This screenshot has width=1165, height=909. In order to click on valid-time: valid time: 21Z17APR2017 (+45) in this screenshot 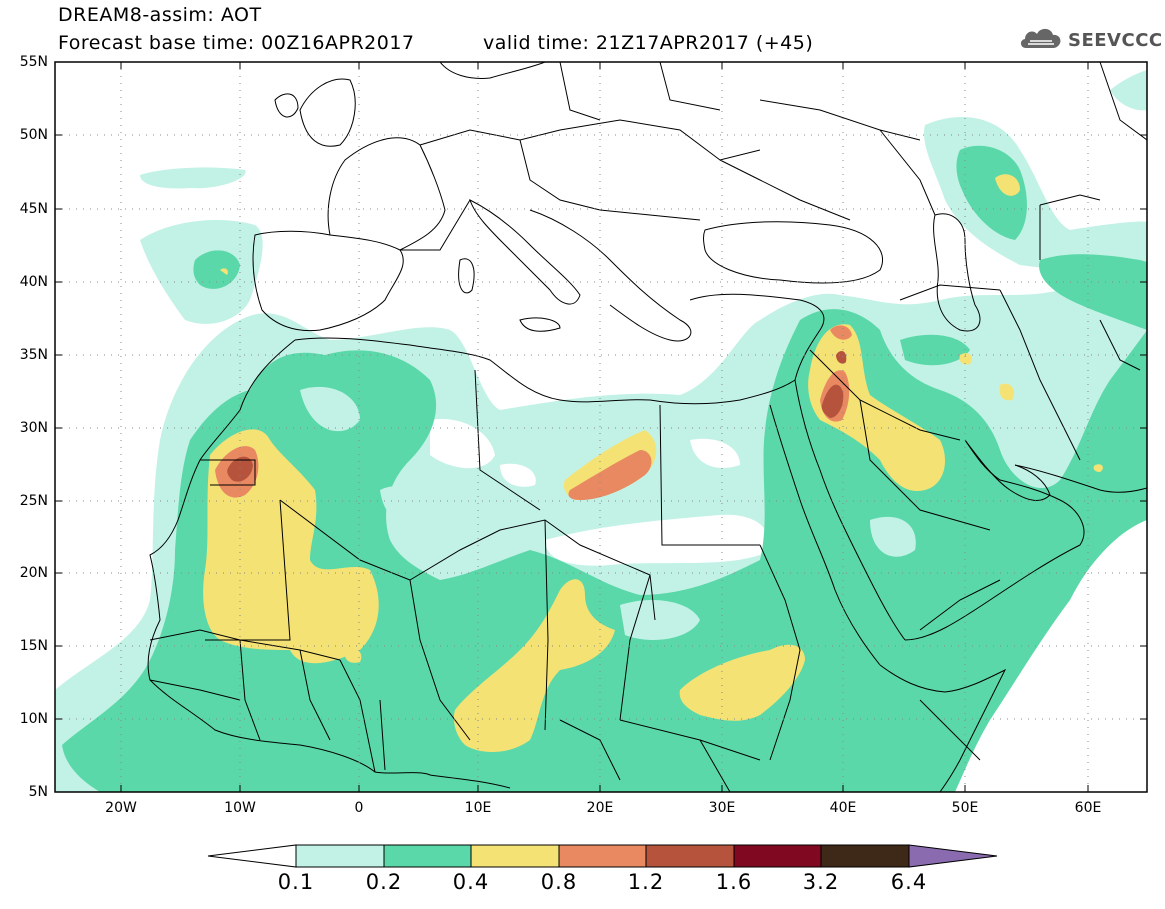, I will do `click(648, 43)`.